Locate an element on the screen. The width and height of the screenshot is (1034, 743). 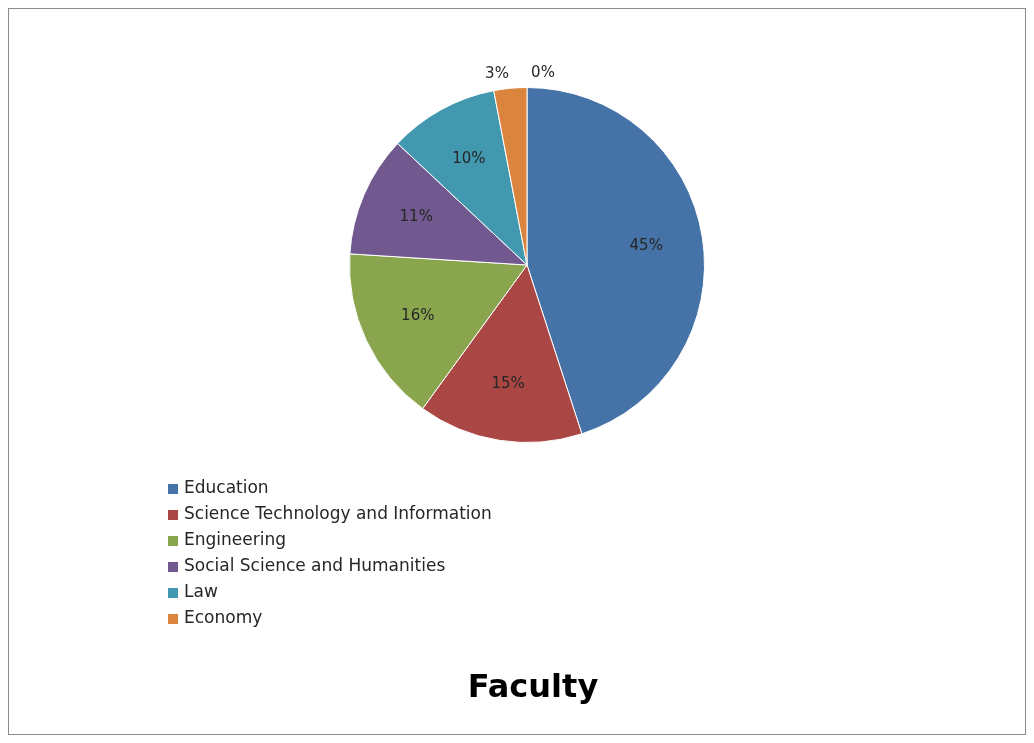
data-label: 10% is located at coordinates (469, 158).